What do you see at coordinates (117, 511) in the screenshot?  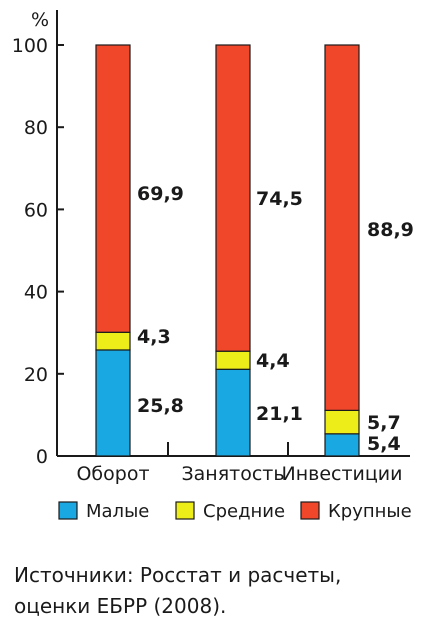 I see `legend-label: Малые` at bounding box center [117, 511].